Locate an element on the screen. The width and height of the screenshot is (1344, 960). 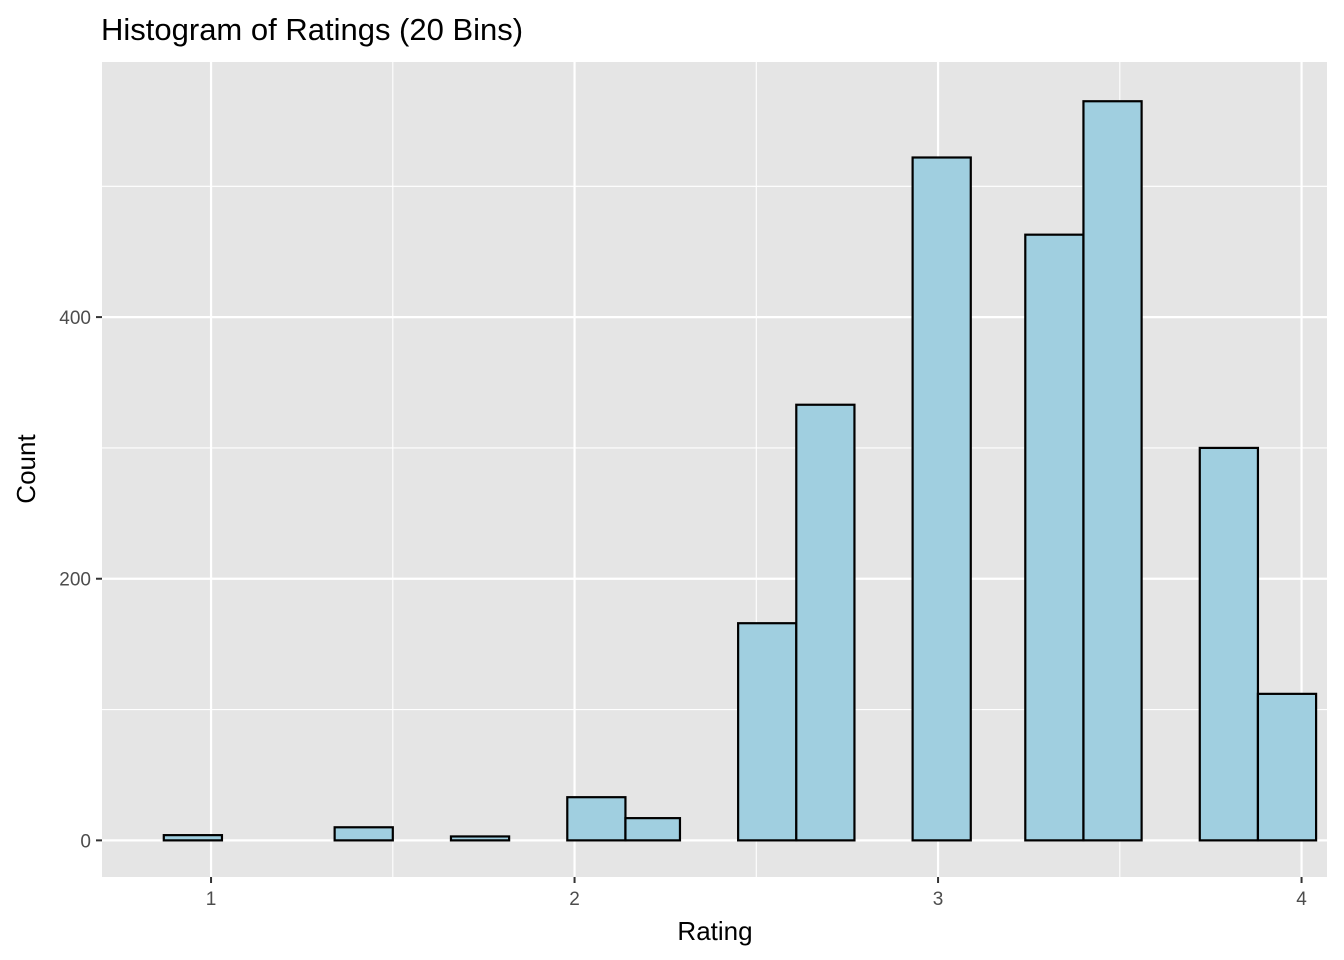
y-tick-label: 200 is located at coordinates (75, 580).